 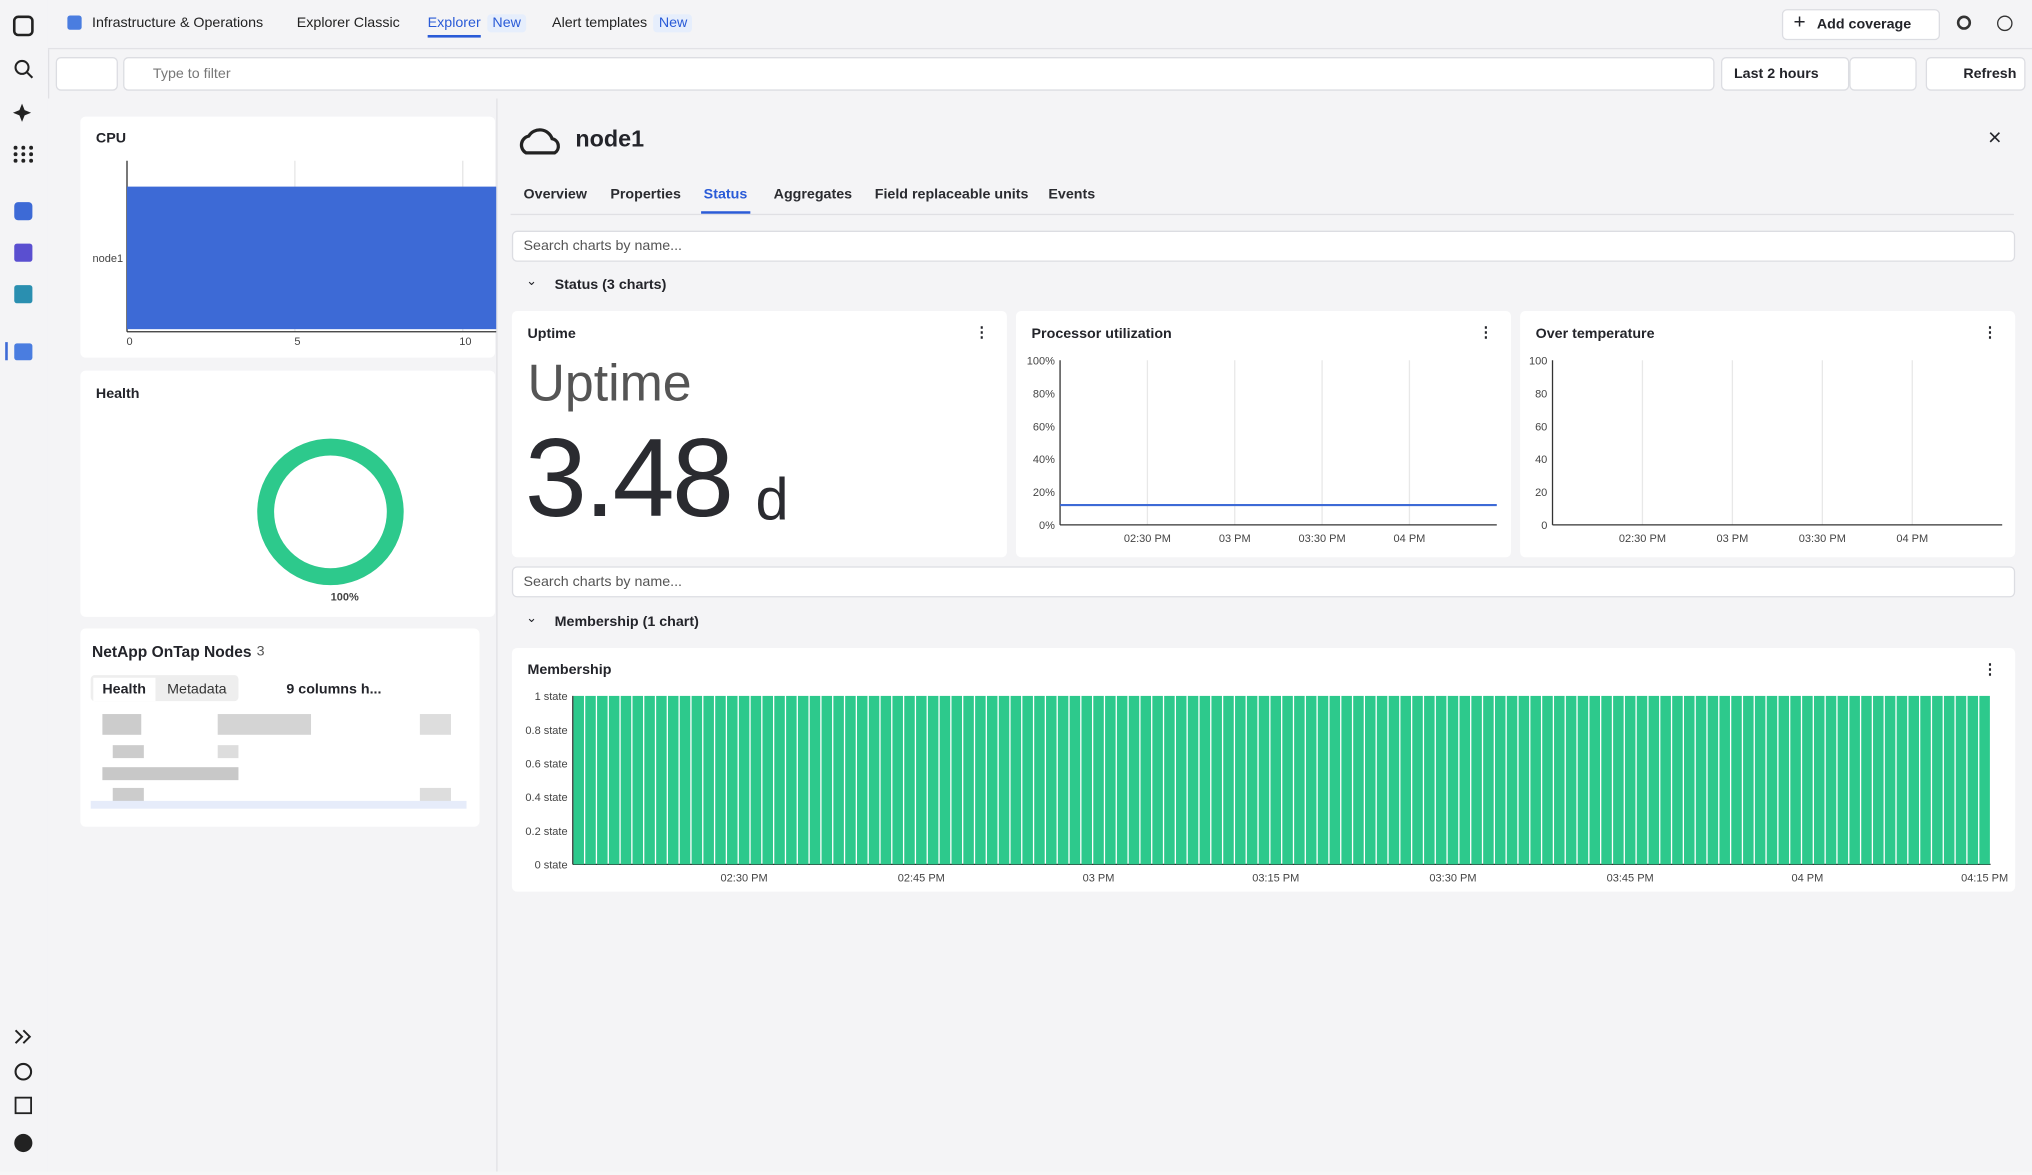 What do you see at coordinates (919, 74) in the screenshot?
I see `filter-input: Type to filter` at bounding box center [919, 74].